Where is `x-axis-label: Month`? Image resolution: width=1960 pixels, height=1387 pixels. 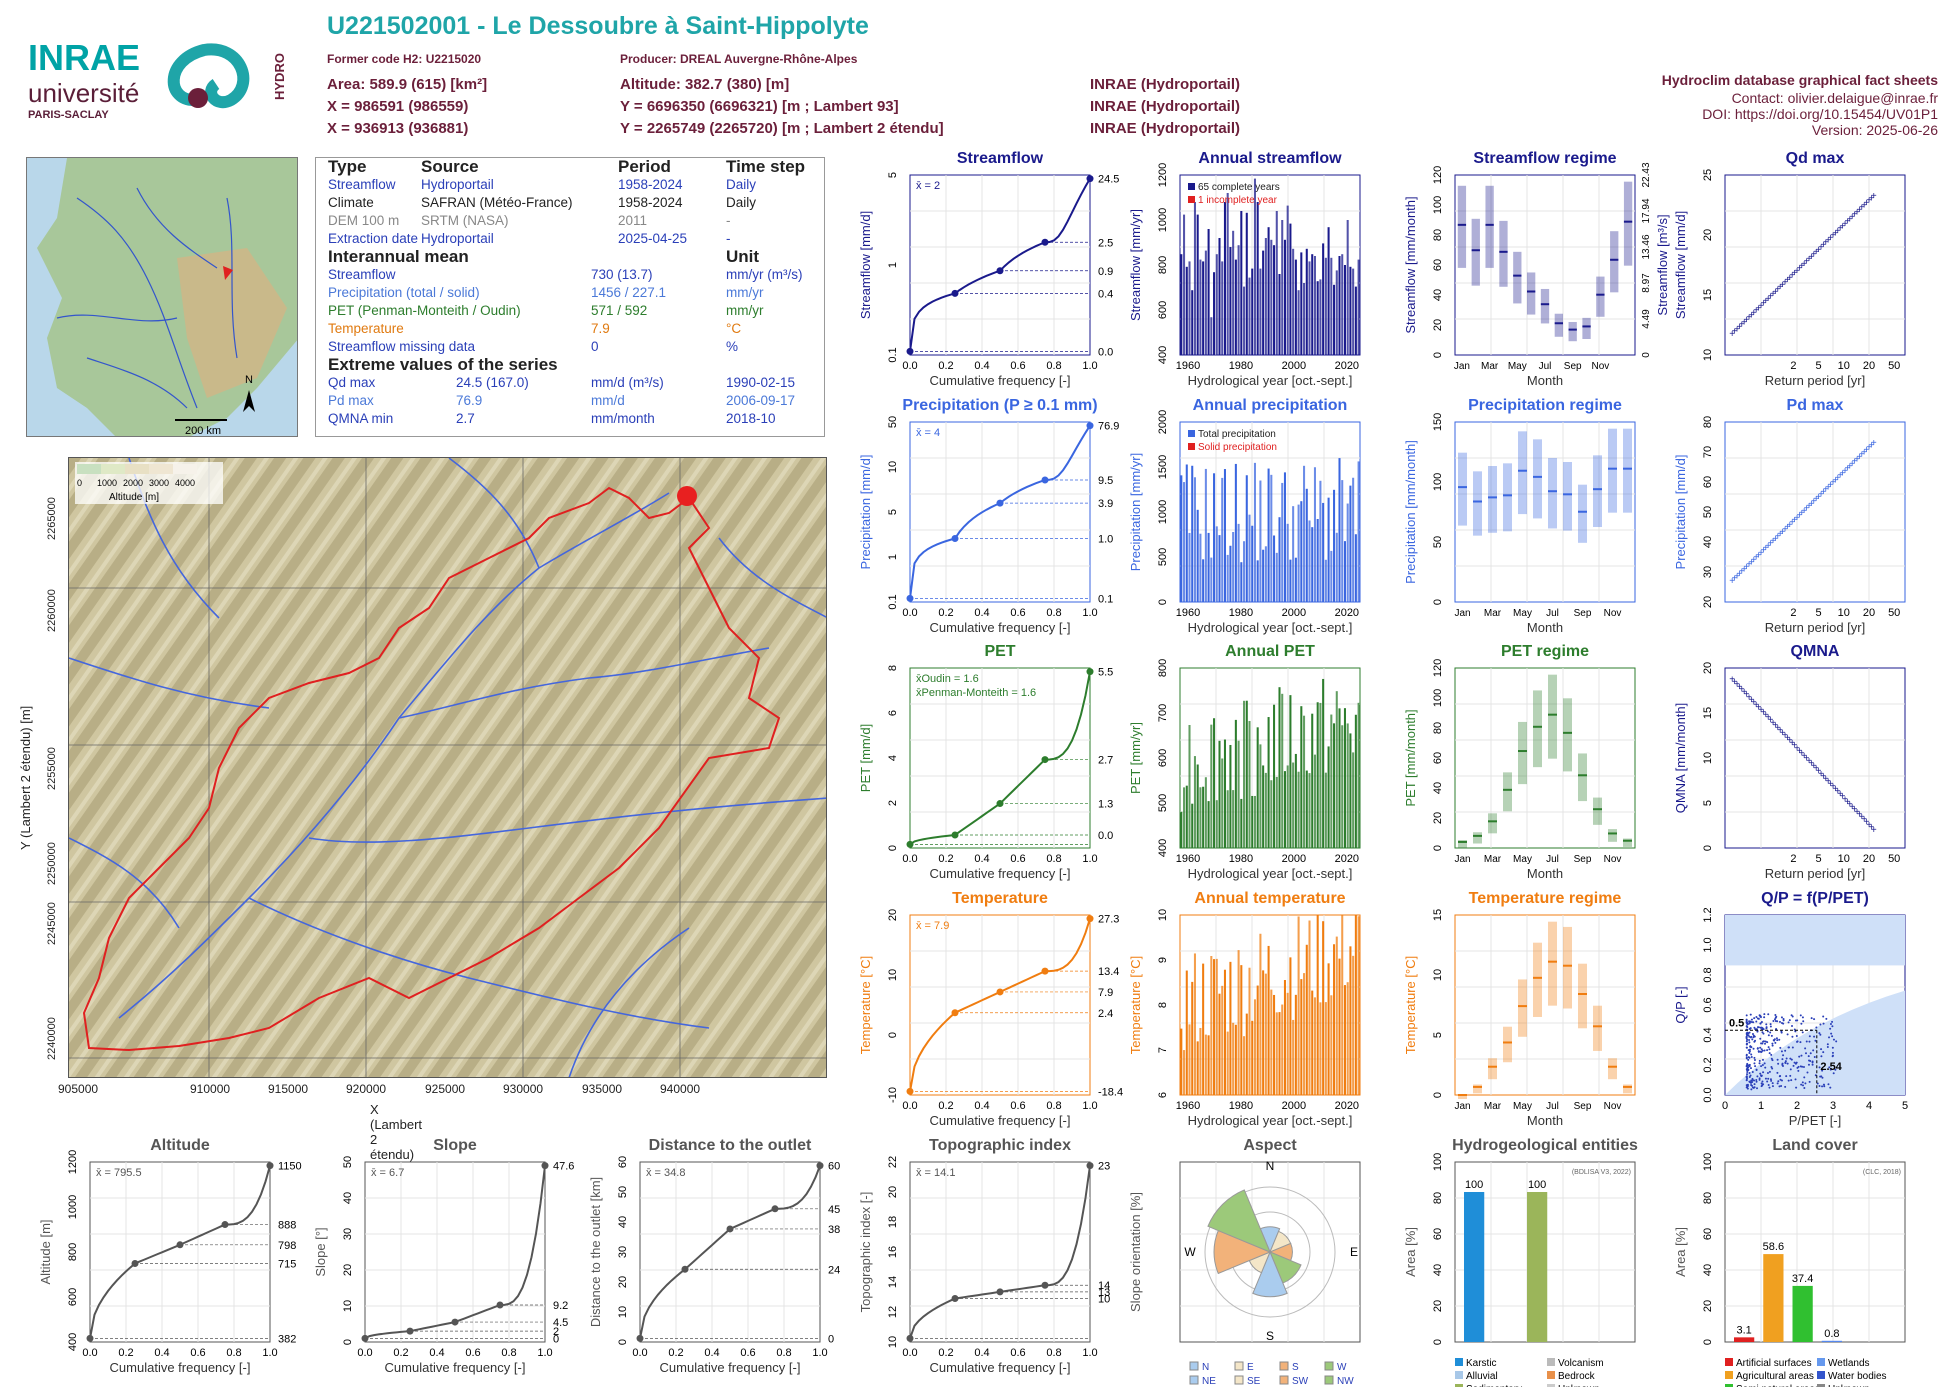
x-axis-label: Month is located at coordinates (1545, 627).